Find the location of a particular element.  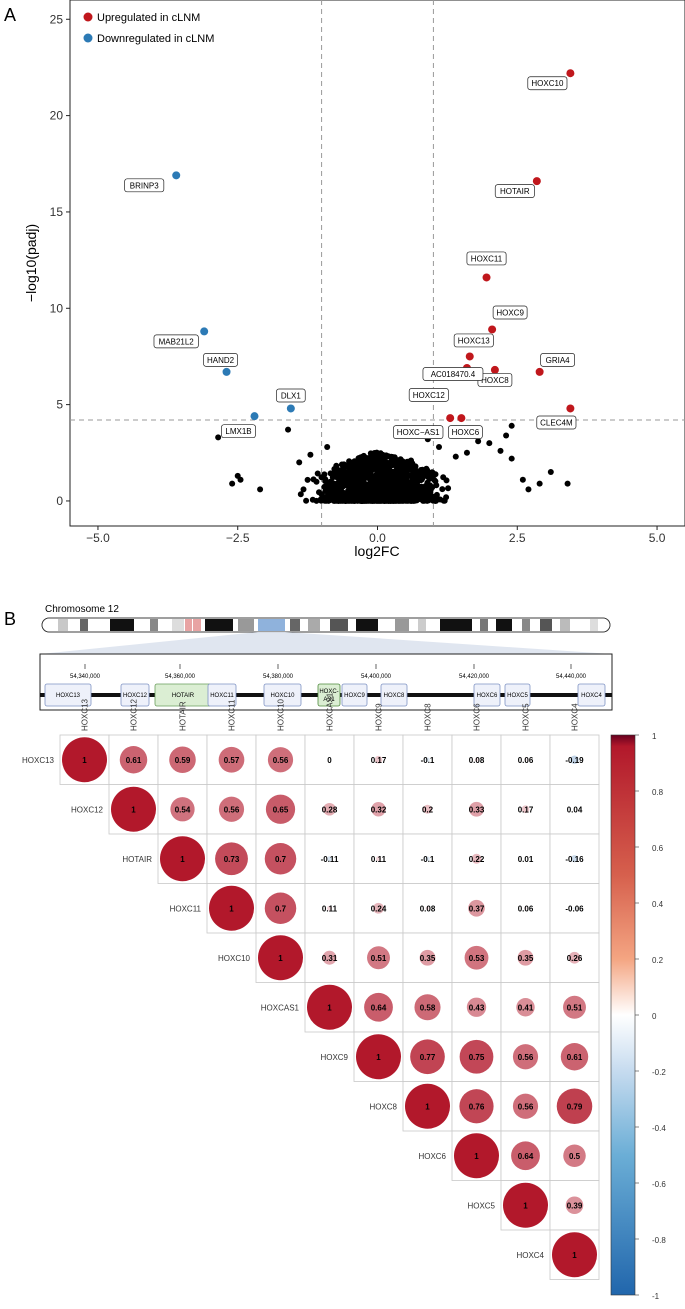

point-label-text: LMX1B is located at coordinates (238, 431).